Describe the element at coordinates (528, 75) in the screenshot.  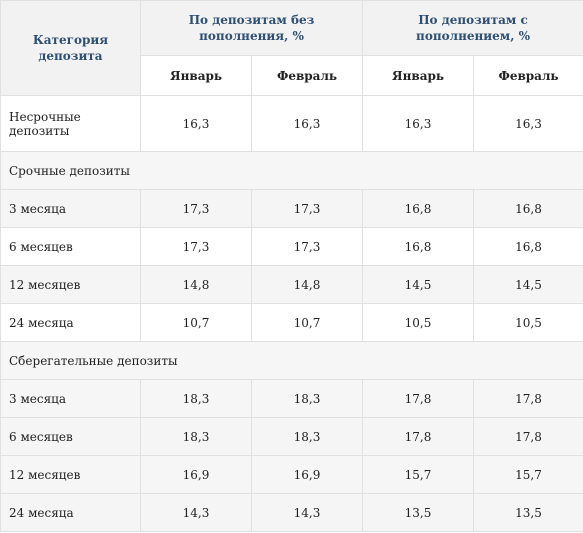
I see `month-header-feb-topup: Февраль` at that location.